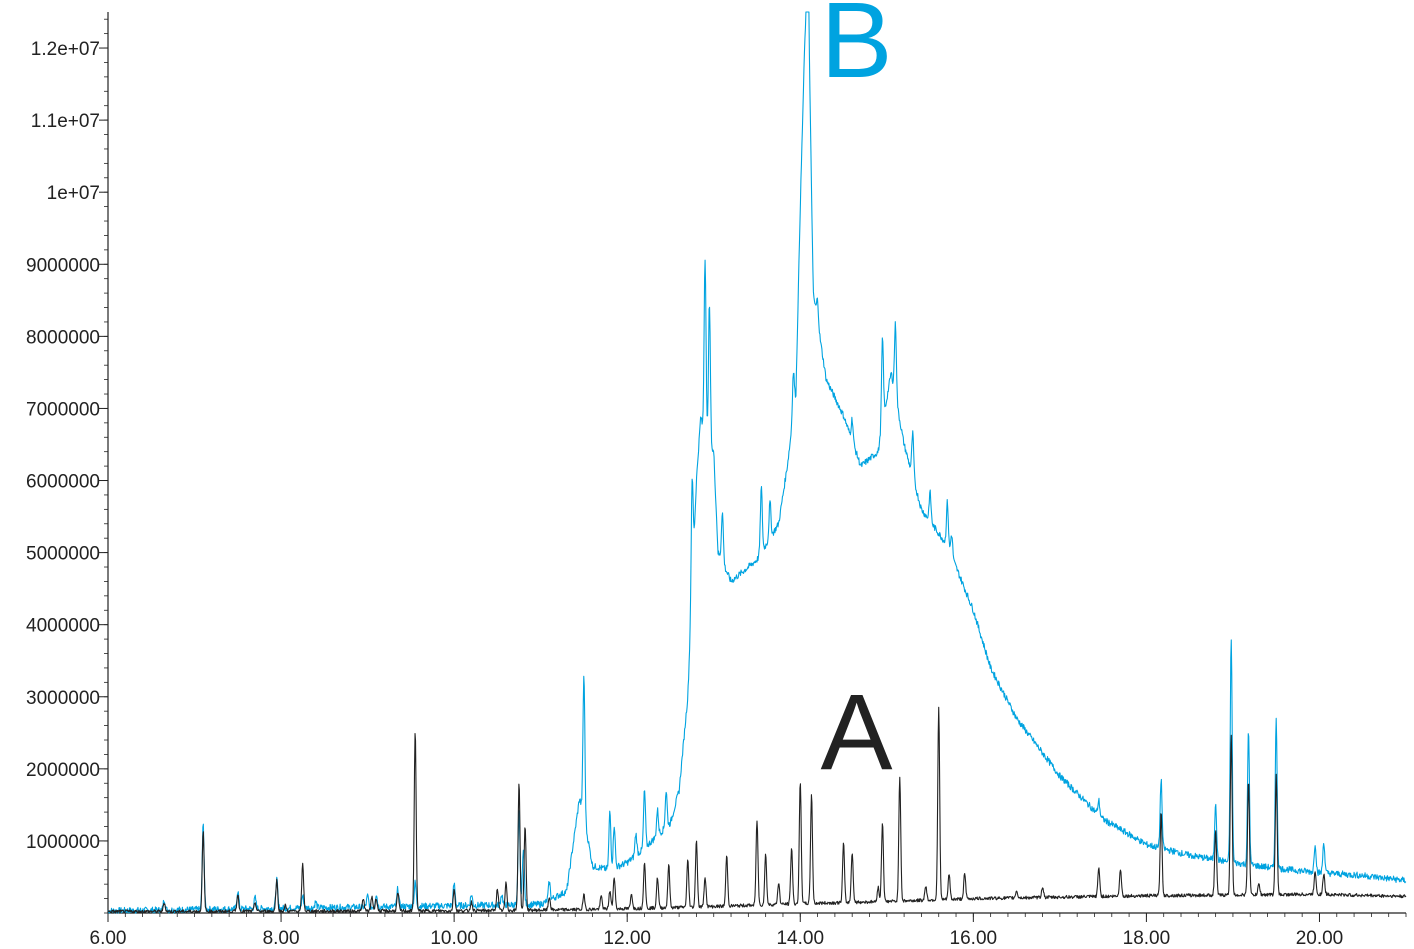  I want to click on x-tick-label: 16.00, so click(974, 938).